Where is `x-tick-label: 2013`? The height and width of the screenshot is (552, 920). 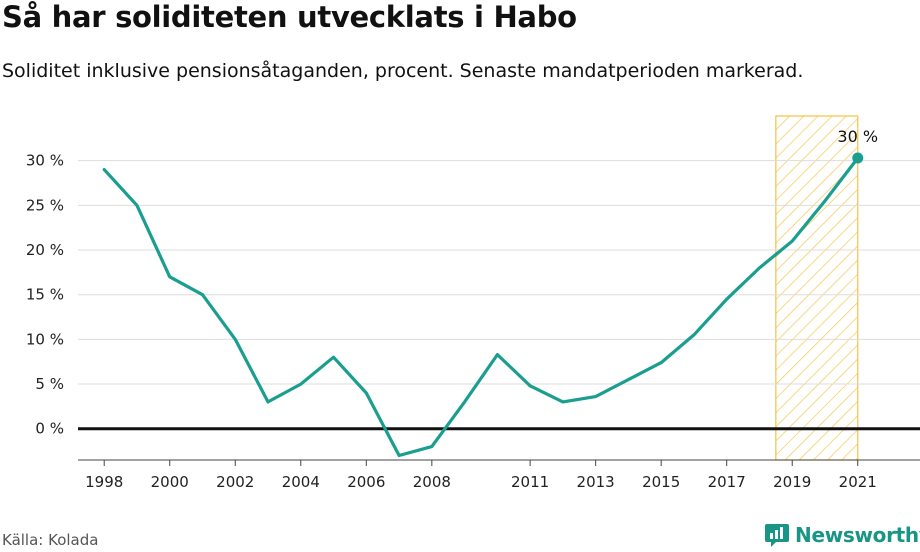
x-tick-label: 2013 is located at coordinates (596, 482).